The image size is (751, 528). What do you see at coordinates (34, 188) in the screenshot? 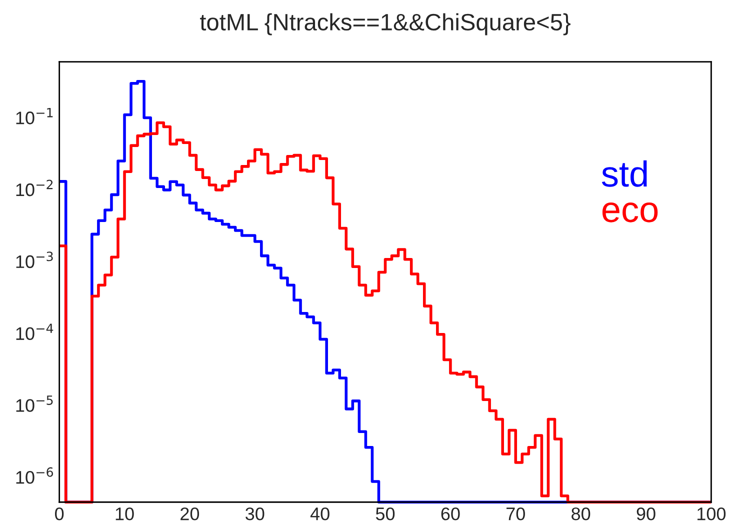
I see `y-tick-label: 10$^{−2}$` at bounding box center [34, 188].